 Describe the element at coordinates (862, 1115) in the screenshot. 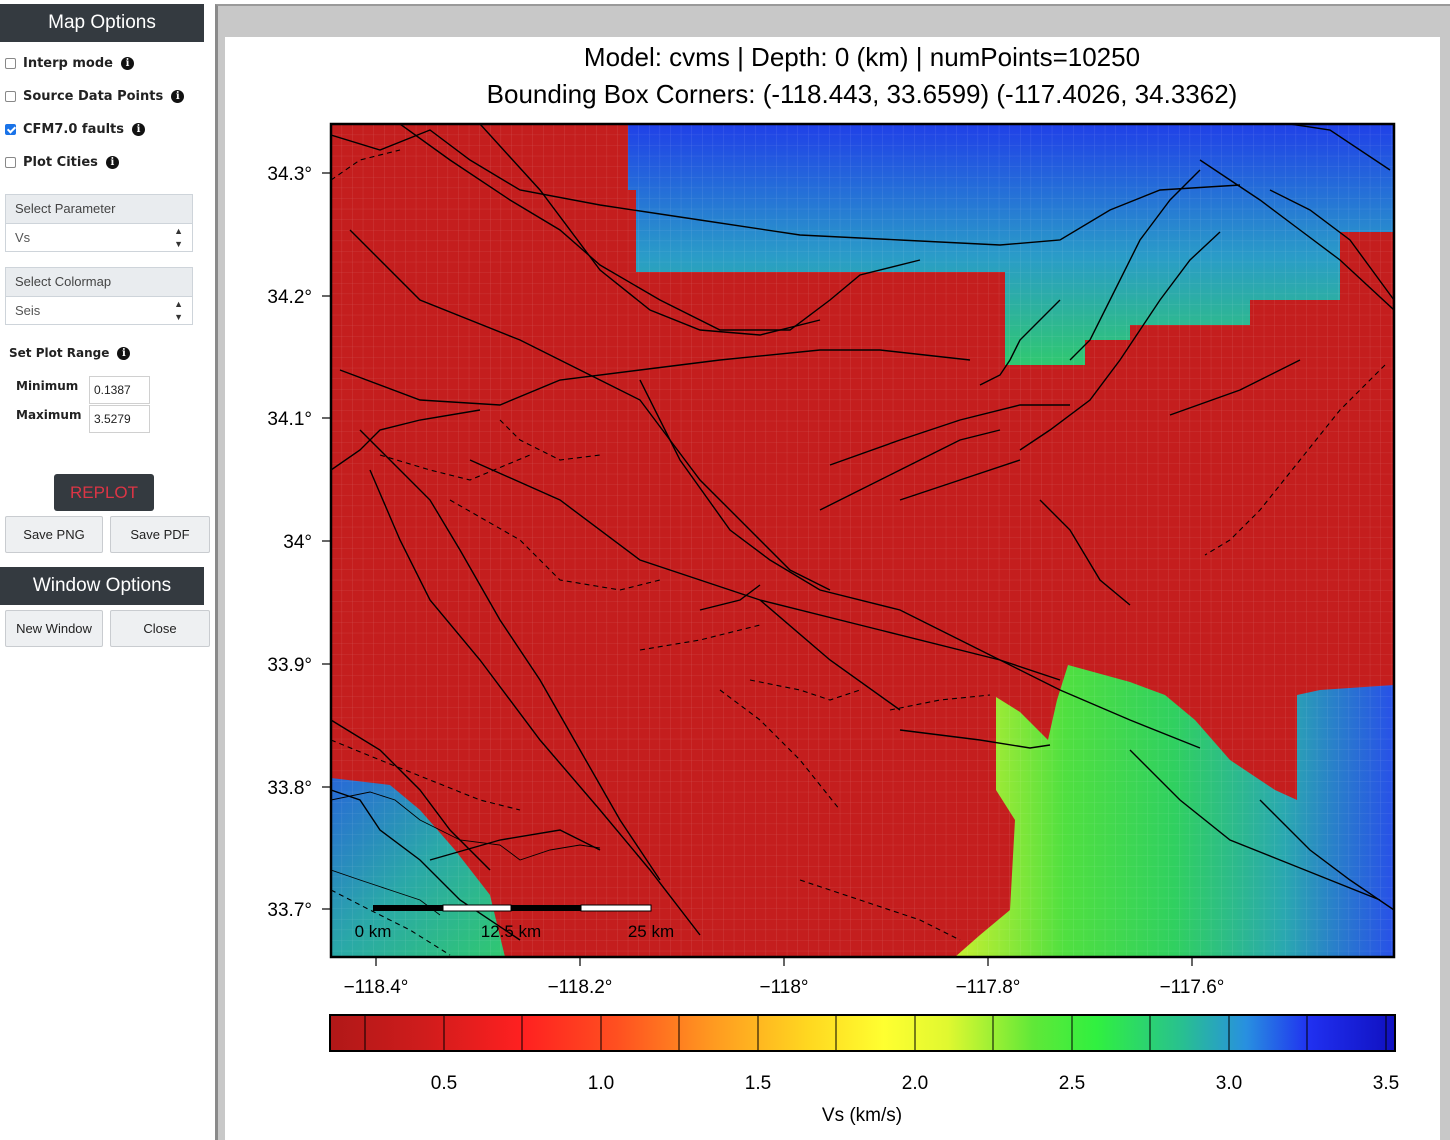

I see `colorbar-label: Vs (km/s)` at that location.